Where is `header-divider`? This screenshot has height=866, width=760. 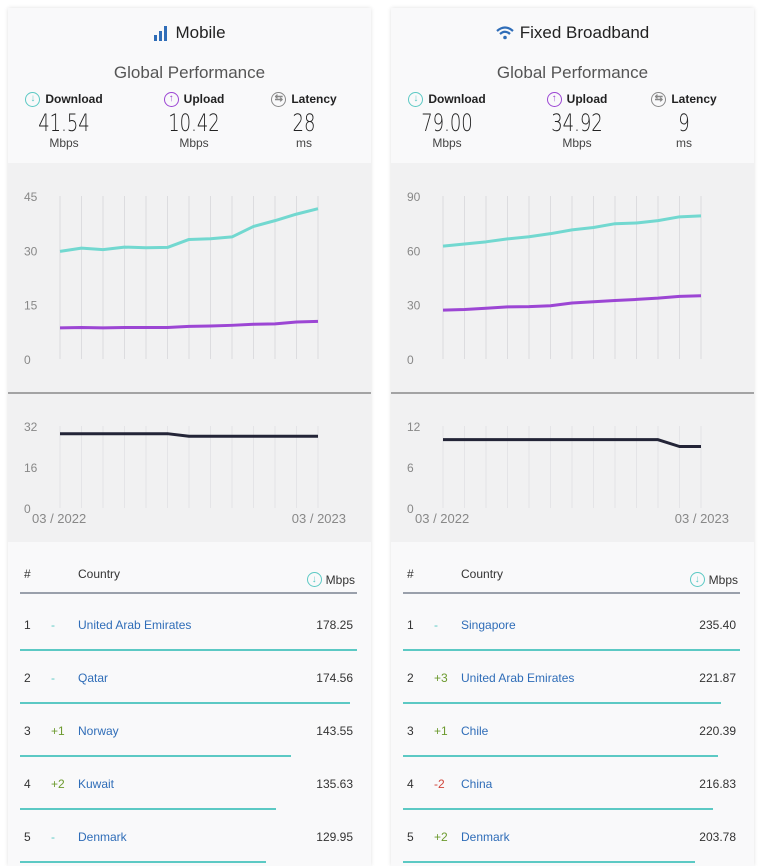 header-divider is located at coordinates (188, 593).